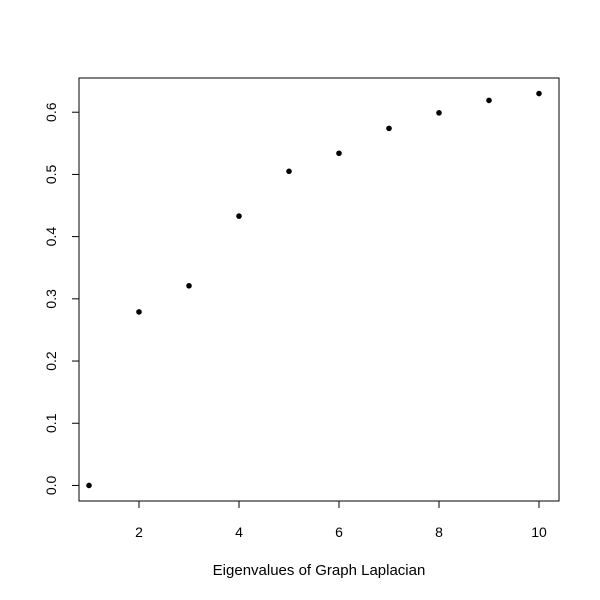  What do you see at coordinates (51, 423) in the screenshot?
I see `y-tick-label: 0.1` at bounding box center [51, 423].